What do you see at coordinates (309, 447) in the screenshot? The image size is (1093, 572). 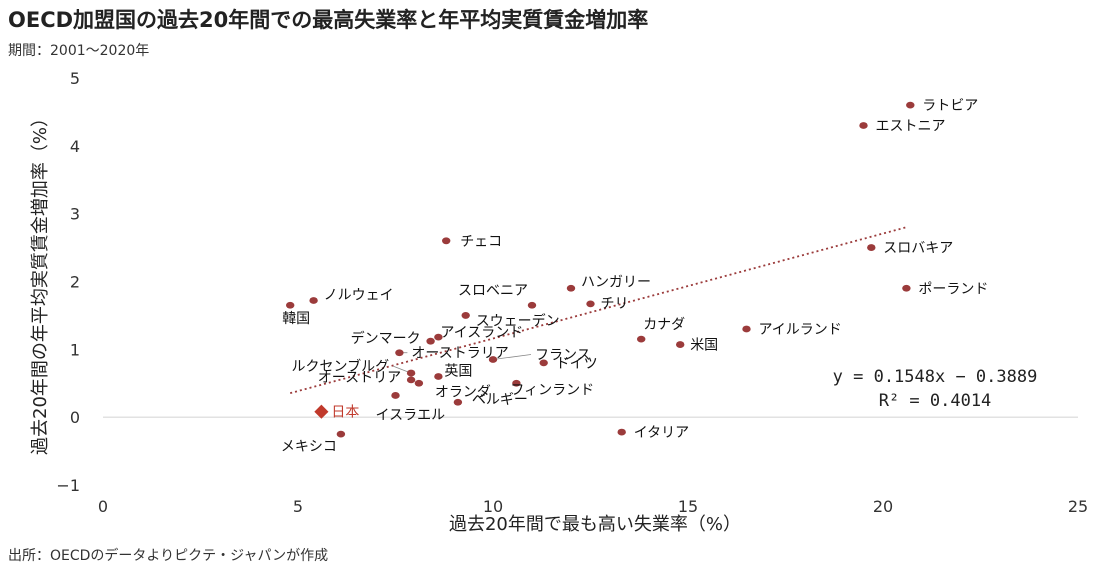 I see `point-label: メキシコ` at bounding box center [309, 447].